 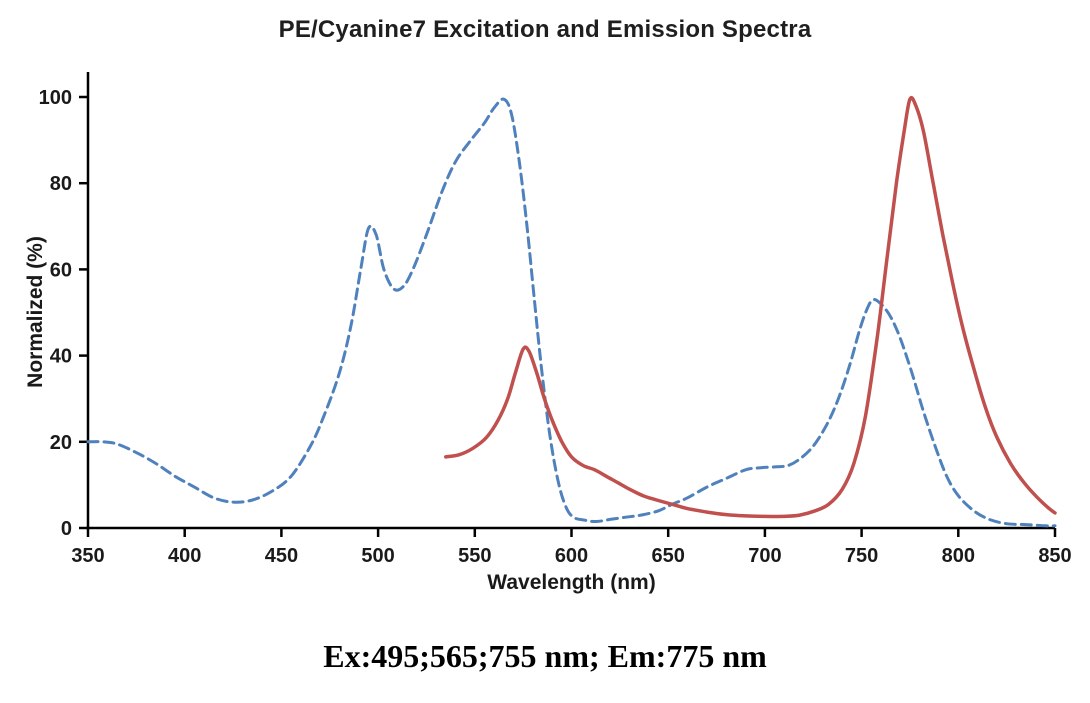 What do you see at coordinates (571, 582) in the screenshot?
I see `x-axis-label: Wavelength (nm)` at bounding box center [571, 582].